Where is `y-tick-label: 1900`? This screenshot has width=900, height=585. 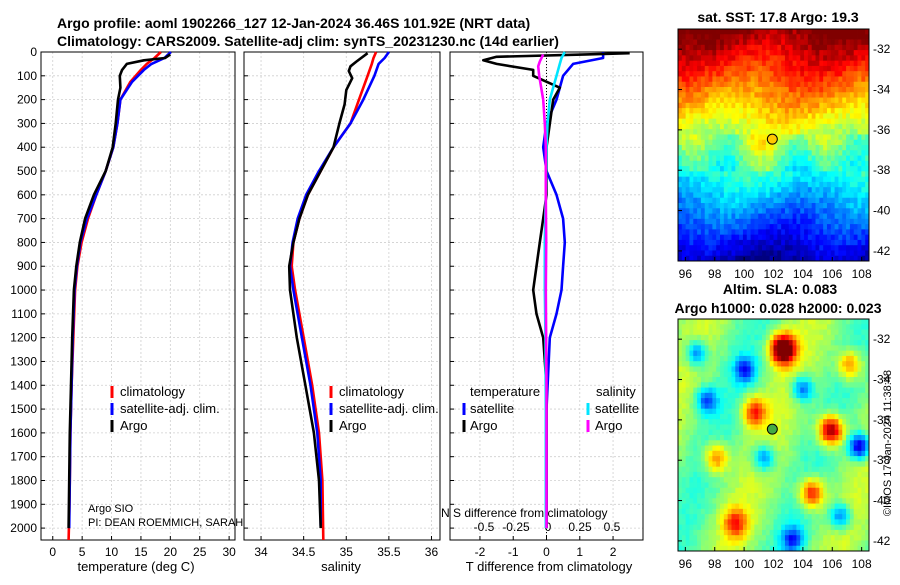 y-tick-label: 1900 is located at coordinates (23, 504).